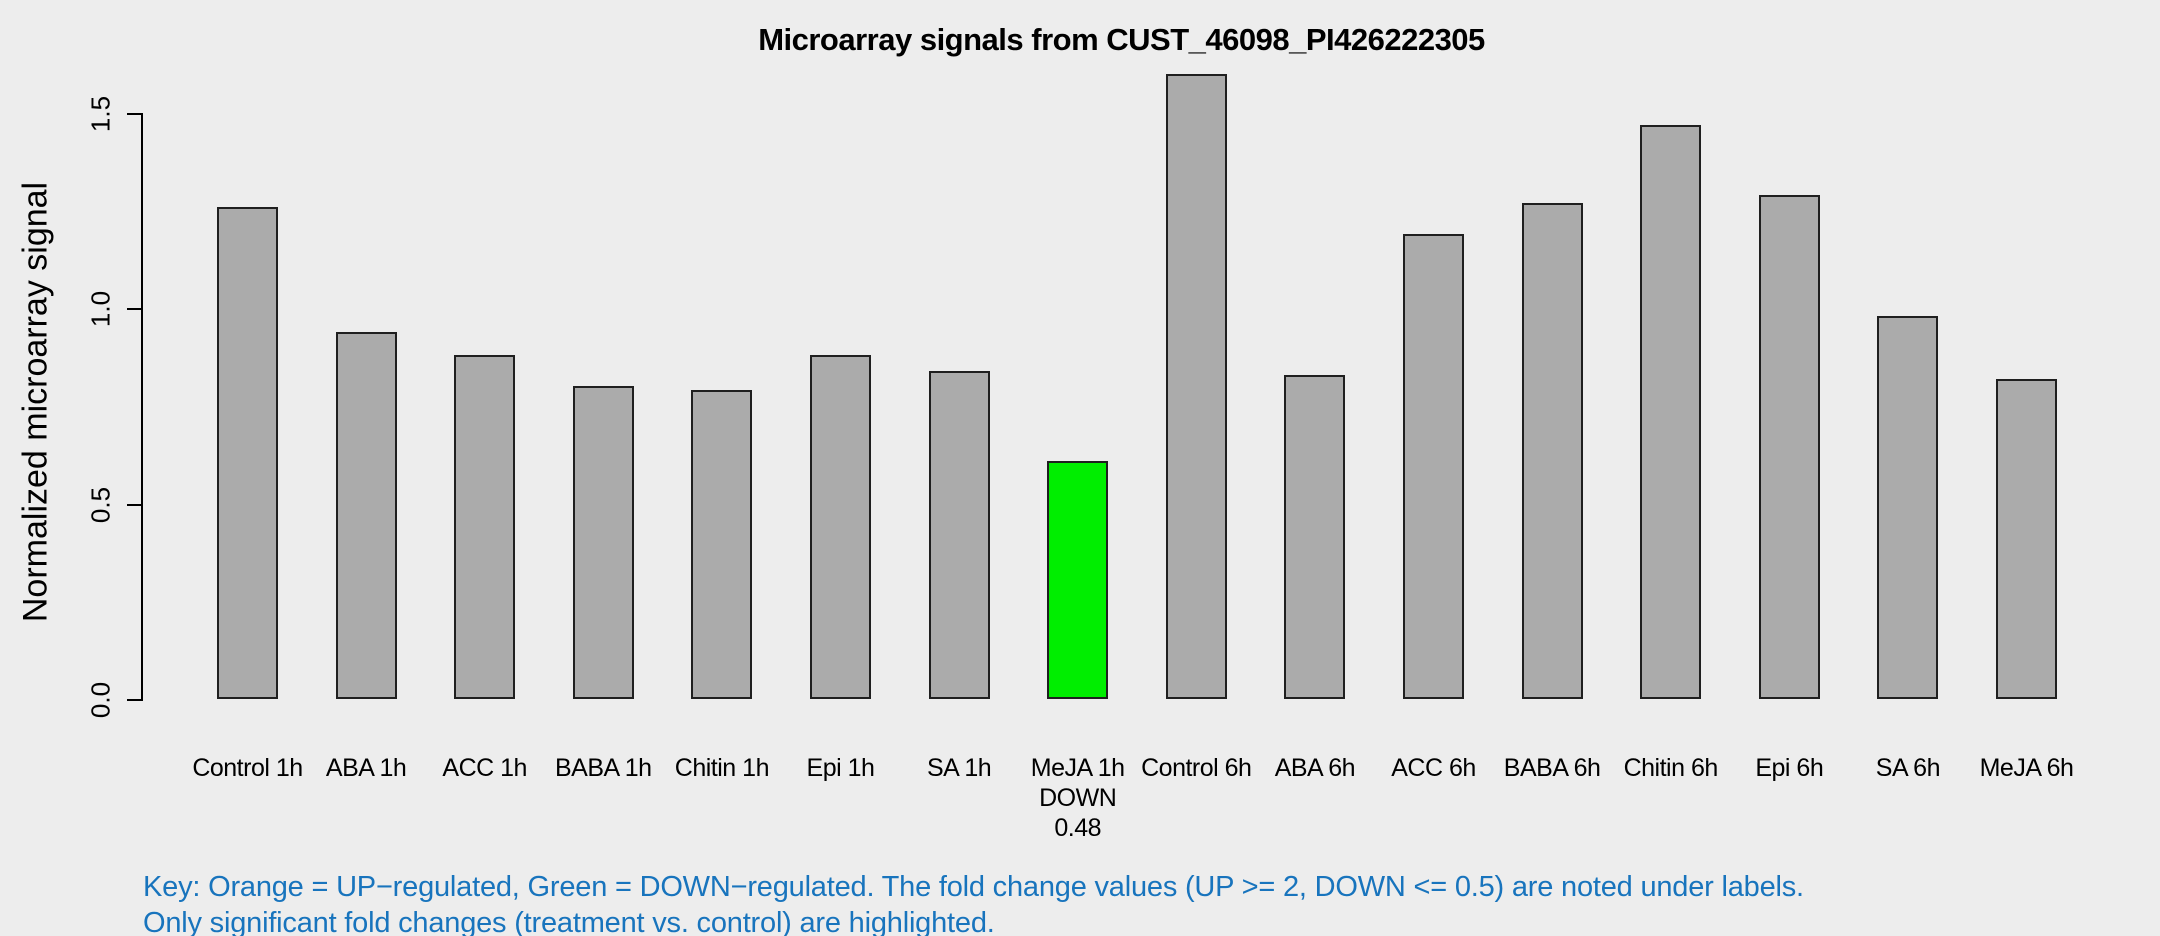 The width and height of the screenshot is (2160, 936). I want to click on bar-chitin-6h, so click(1671, 411).